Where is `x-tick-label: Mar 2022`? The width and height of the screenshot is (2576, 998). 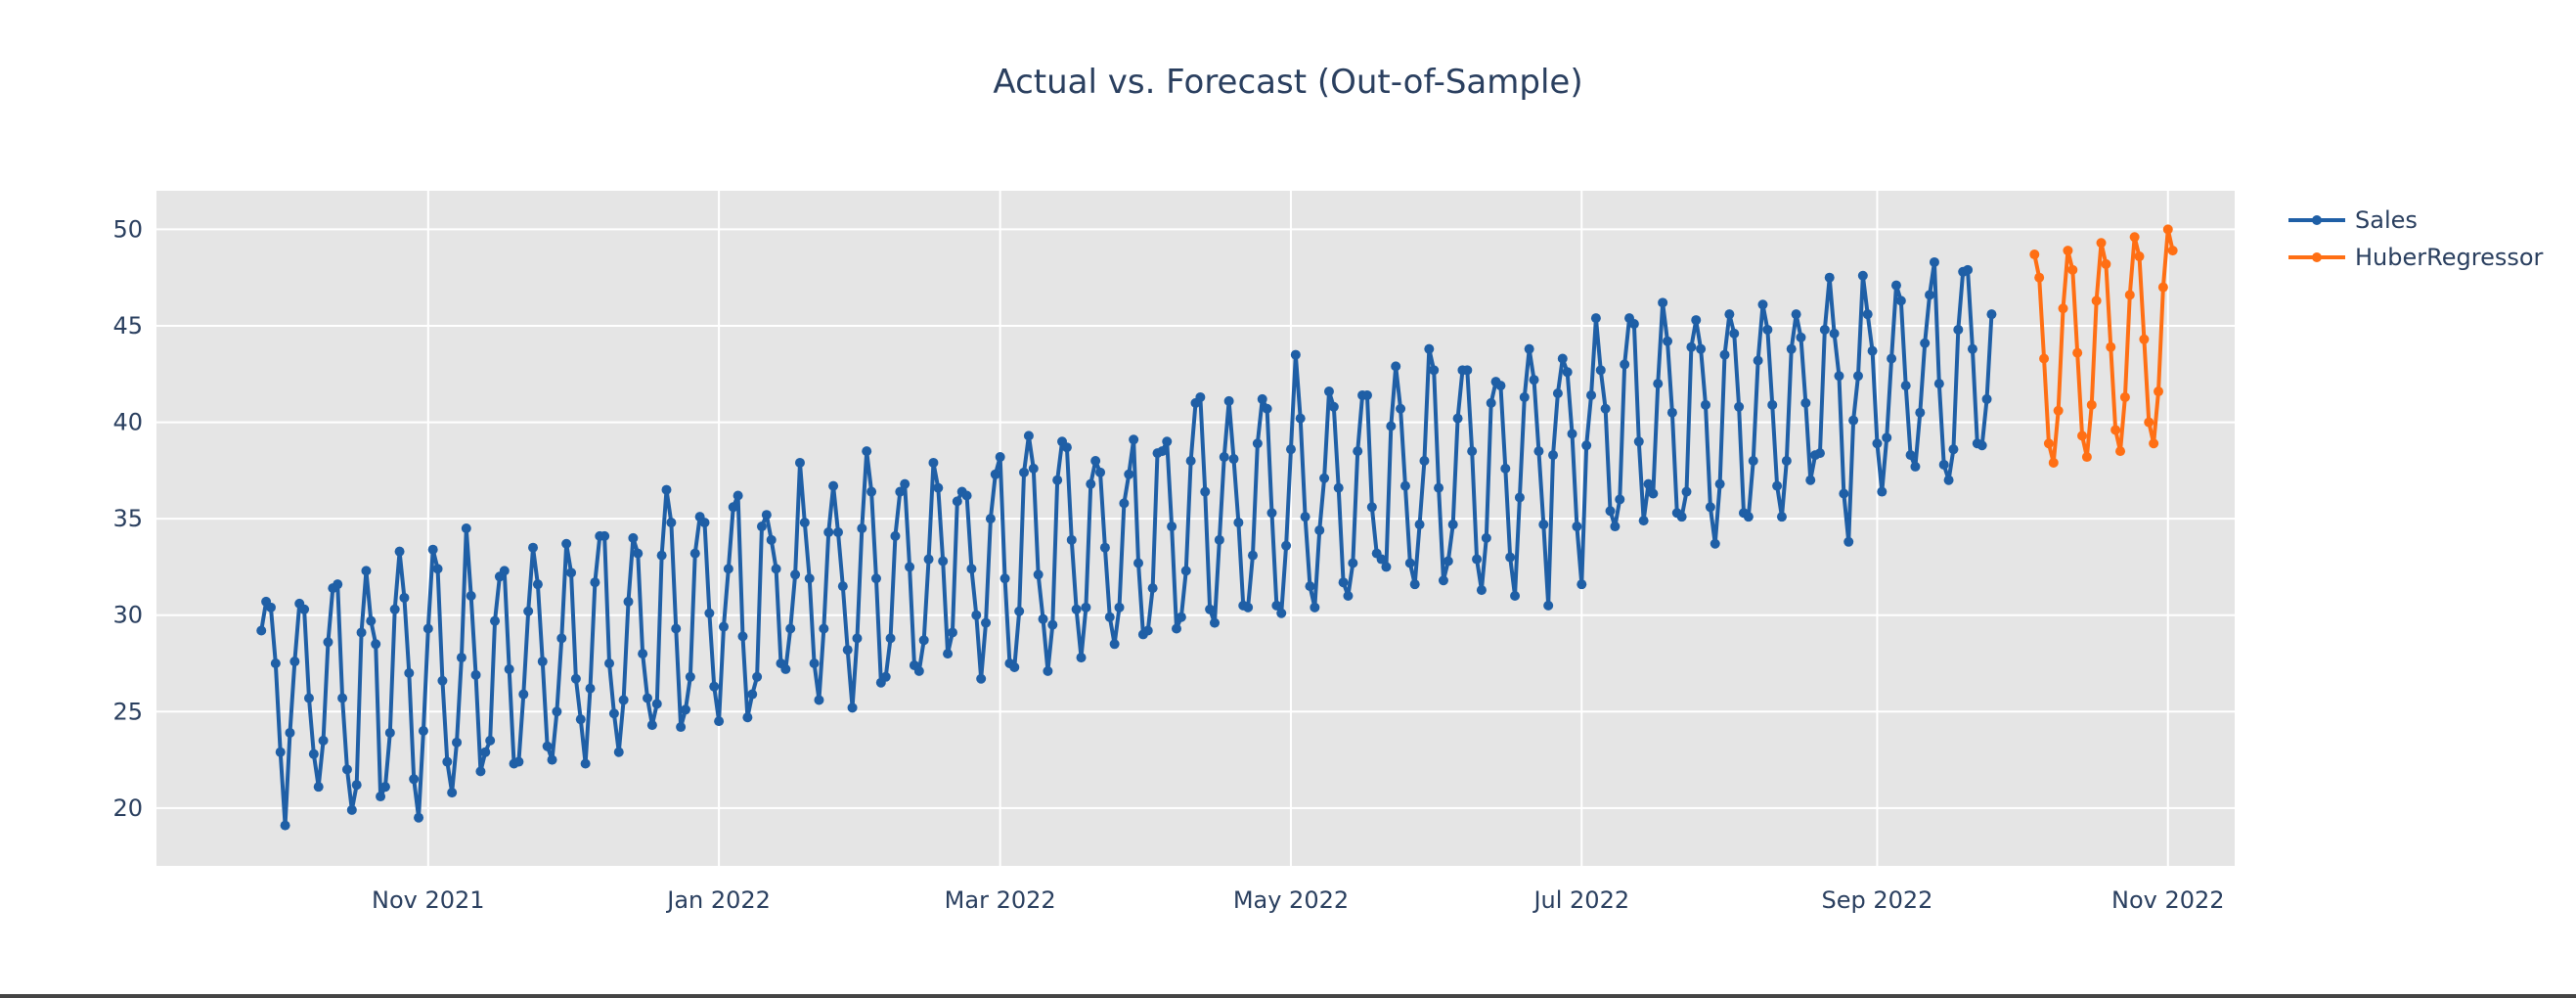 x-tick-label: Mar 2022 is located at coordinates (1000, 900).